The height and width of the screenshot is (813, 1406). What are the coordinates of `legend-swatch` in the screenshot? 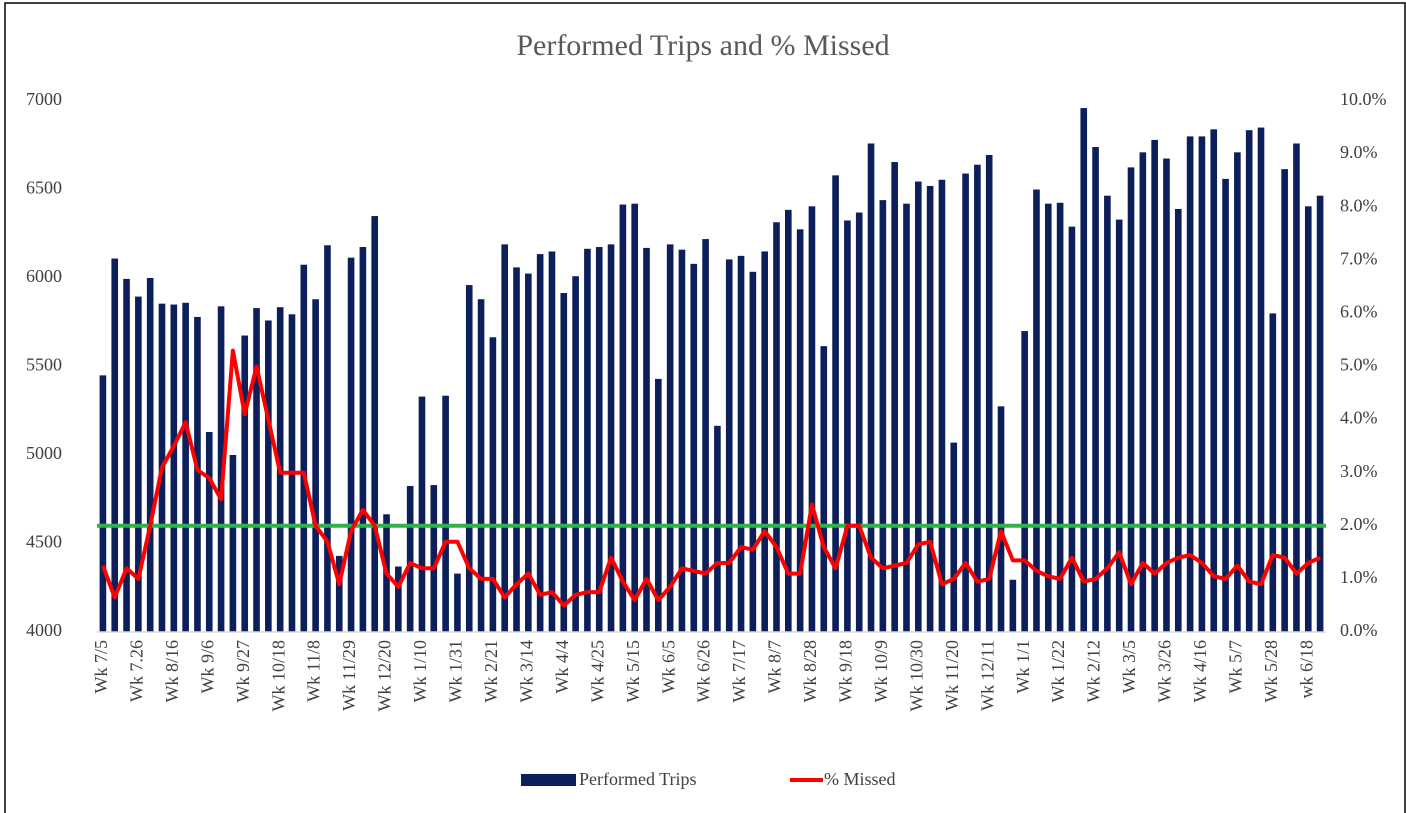 It's located at (548, 780).